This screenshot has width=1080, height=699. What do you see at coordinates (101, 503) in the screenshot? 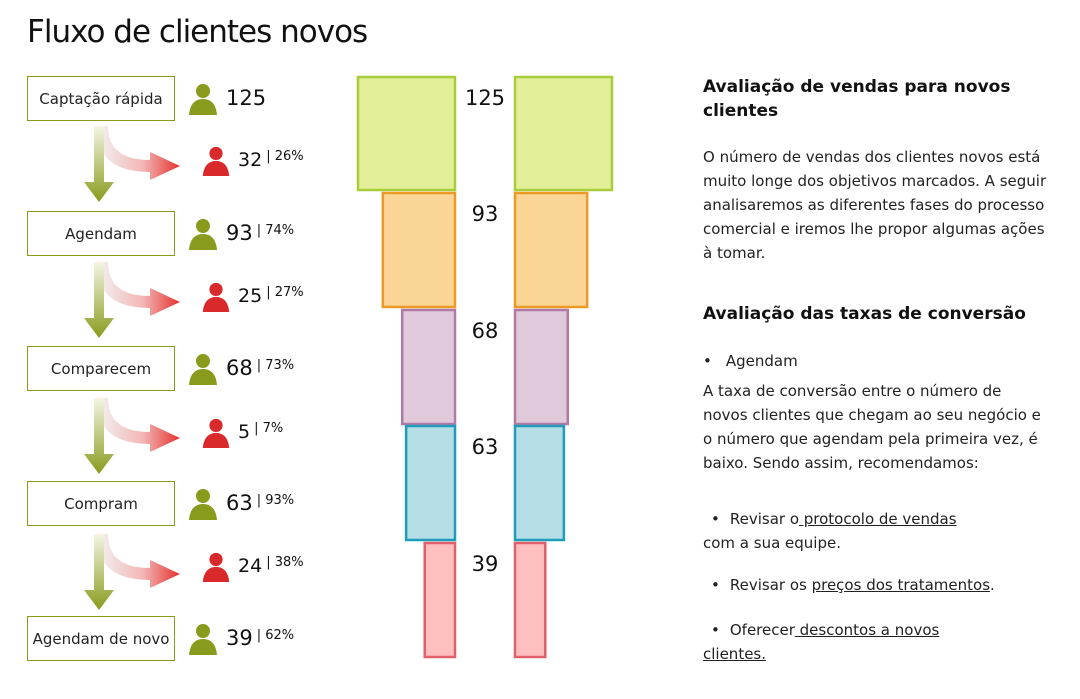
I see `stage-box-compram: Compram` at bounding box center [101, 503].